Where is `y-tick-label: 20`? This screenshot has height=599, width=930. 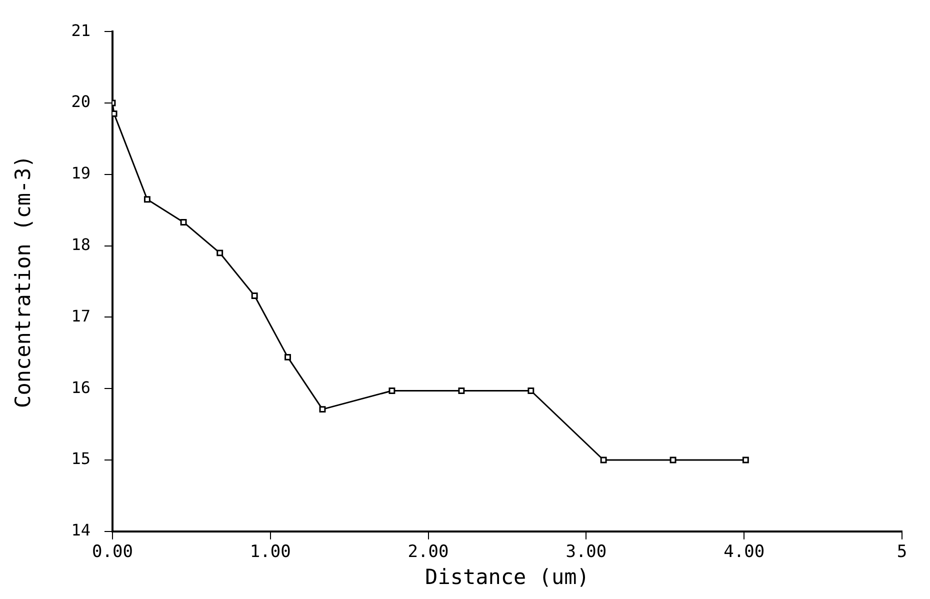
y-tick-label: 20 is located at coordinates (80, 102).